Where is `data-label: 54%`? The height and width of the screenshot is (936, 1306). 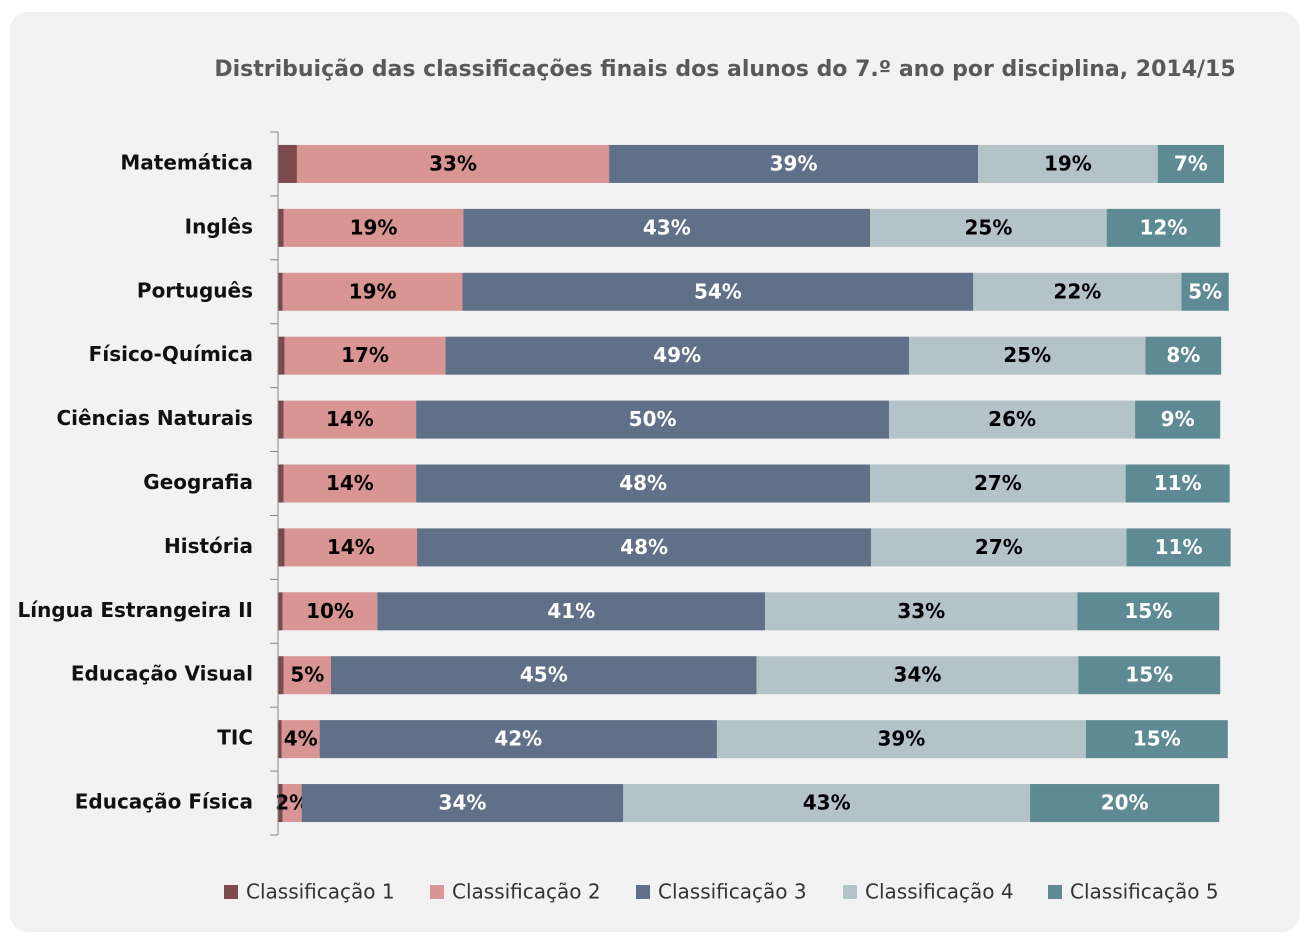
data-label: 54% is located at coordinates (718, 291).